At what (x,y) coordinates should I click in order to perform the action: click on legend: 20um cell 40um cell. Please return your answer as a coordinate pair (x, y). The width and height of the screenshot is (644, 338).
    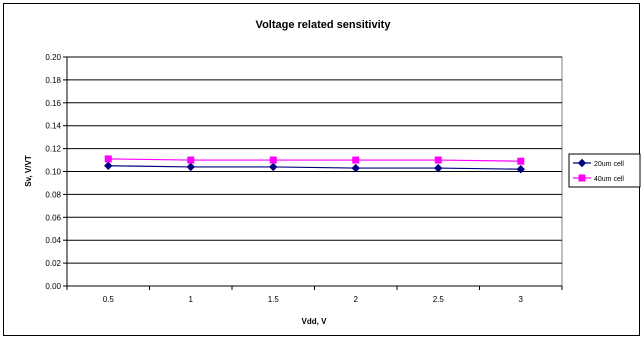
    Looking at the image, I should click on (604, 170).